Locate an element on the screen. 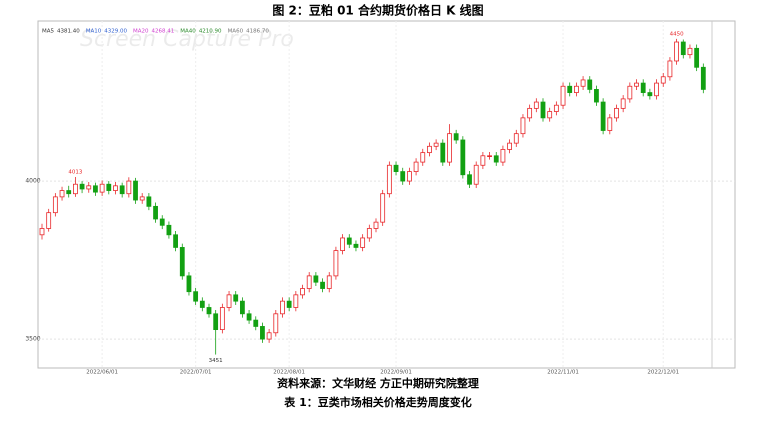  table-caption: 表 1：豆类市场相关价格走势周度变化 is located at coordinates (377, 402).